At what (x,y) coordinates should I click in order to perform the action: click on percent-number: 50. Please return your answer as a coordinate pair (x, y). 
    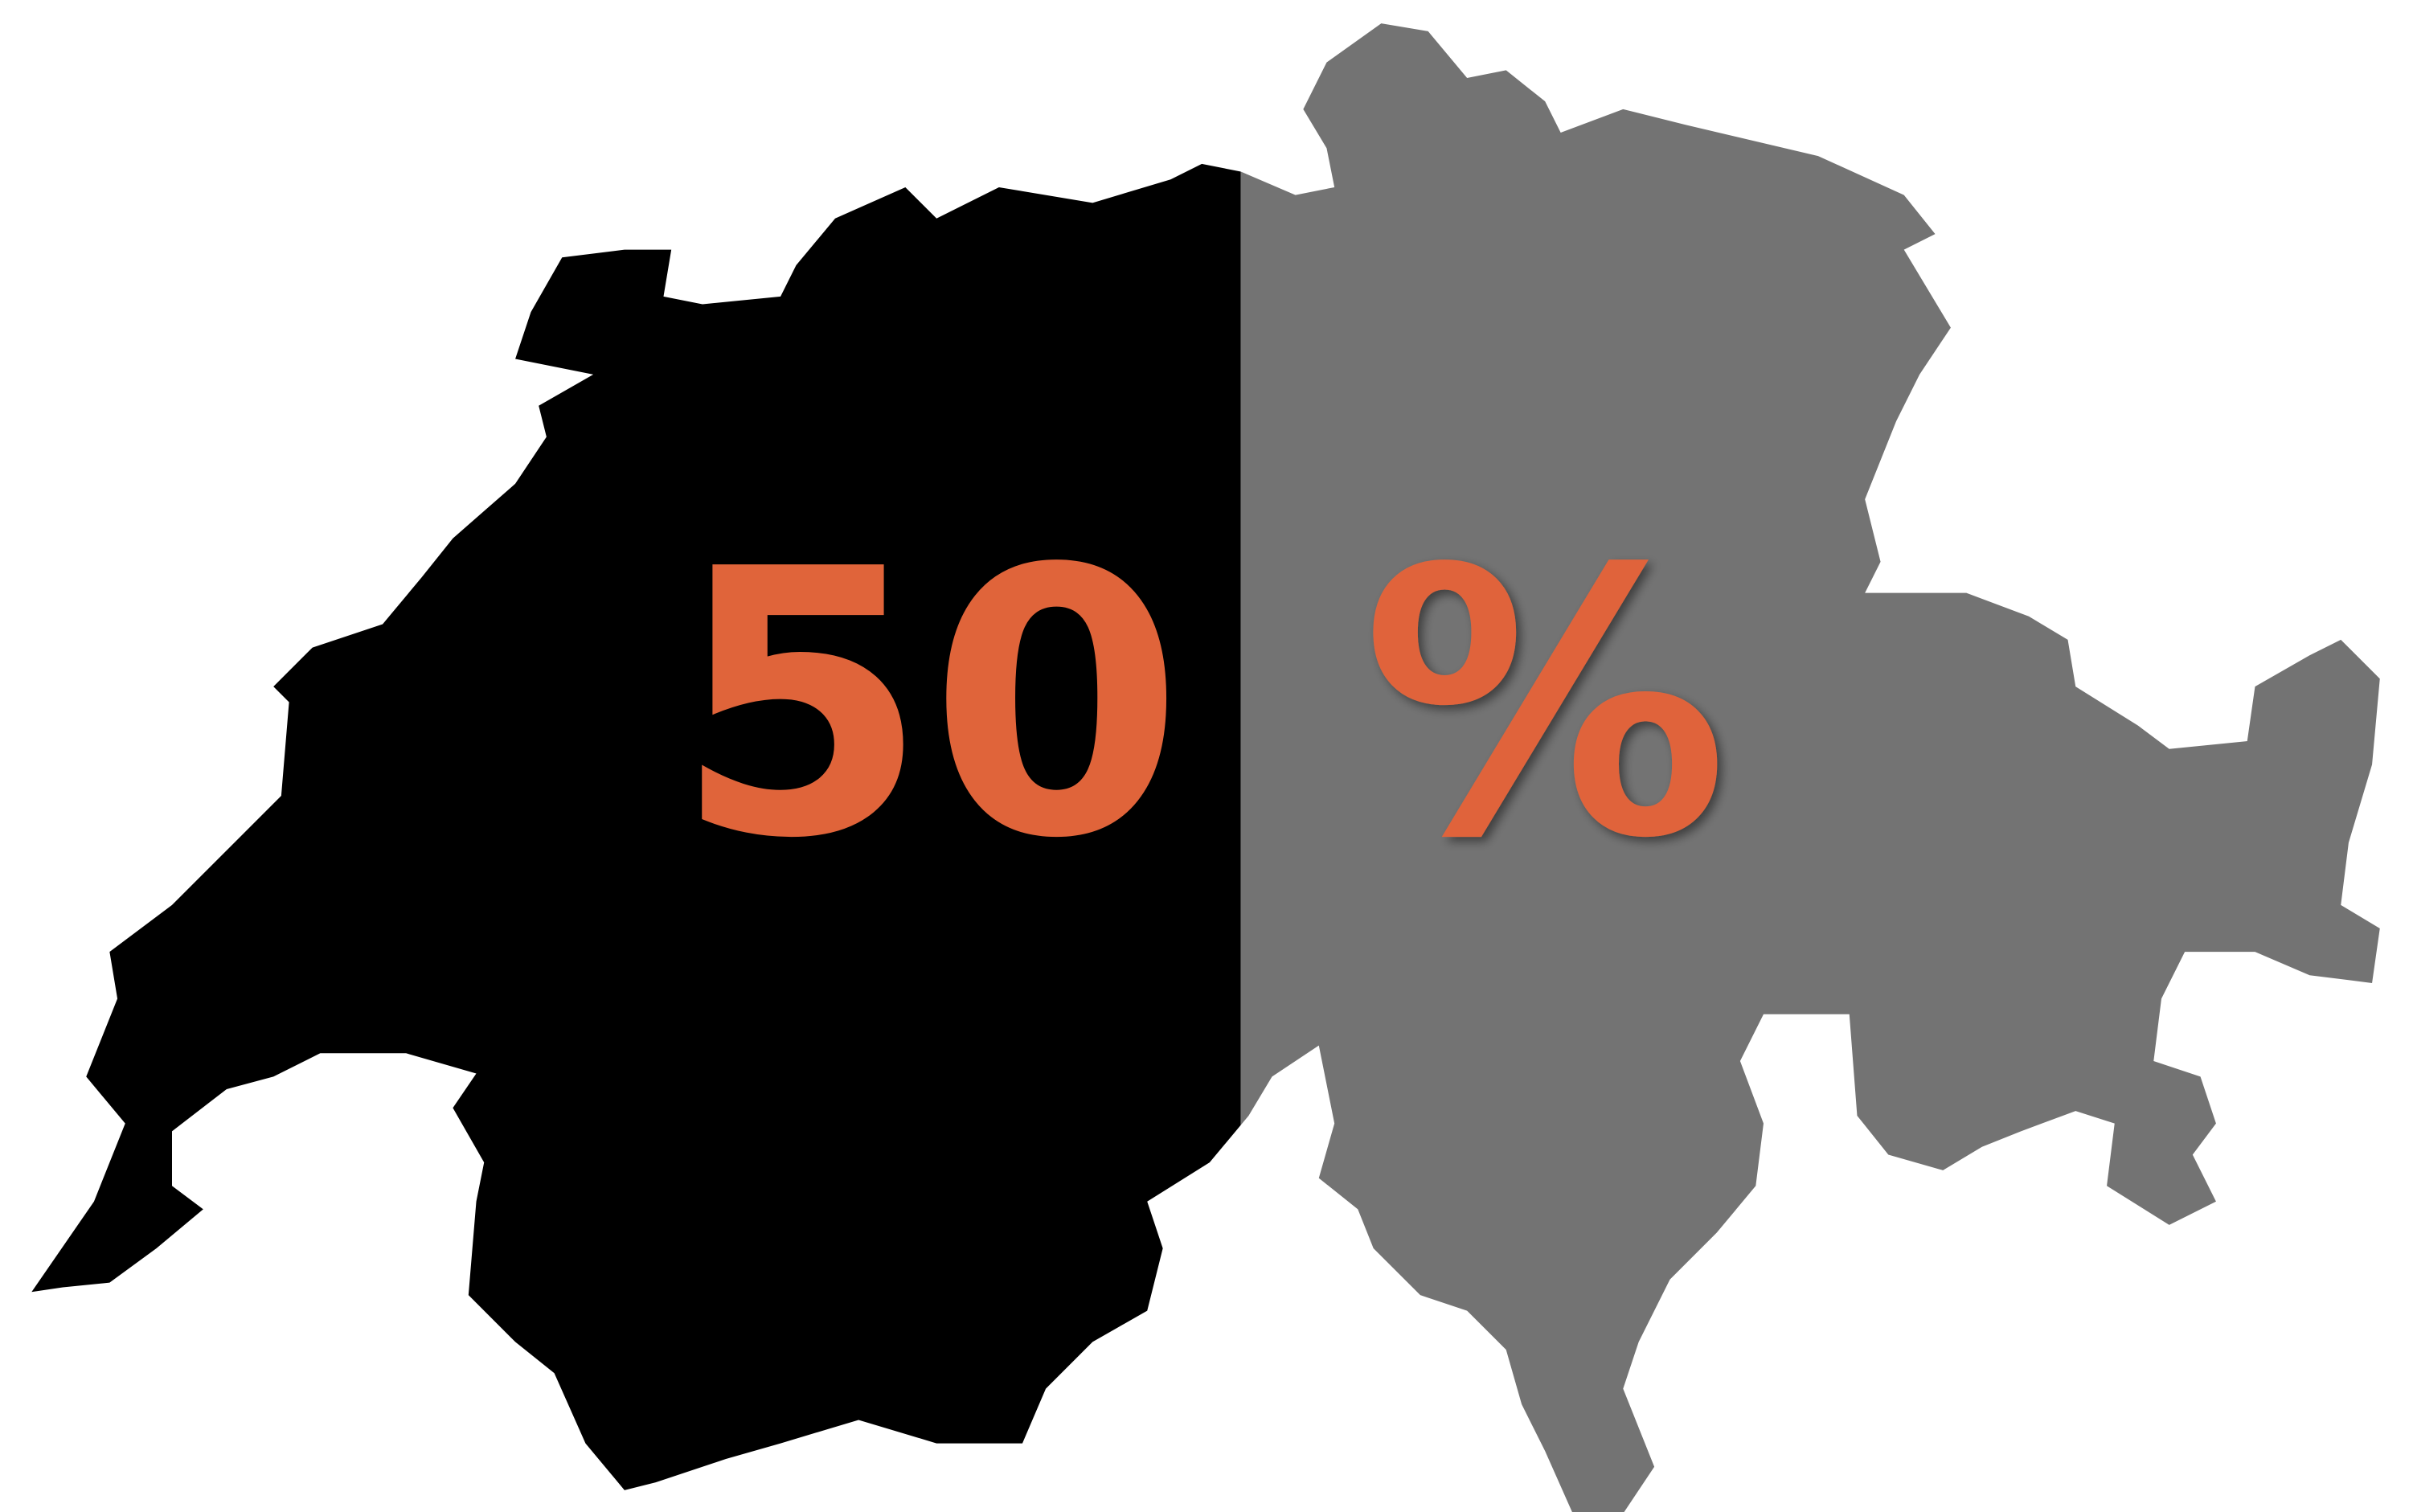
    Looking at the image, I should click on (929, 705).